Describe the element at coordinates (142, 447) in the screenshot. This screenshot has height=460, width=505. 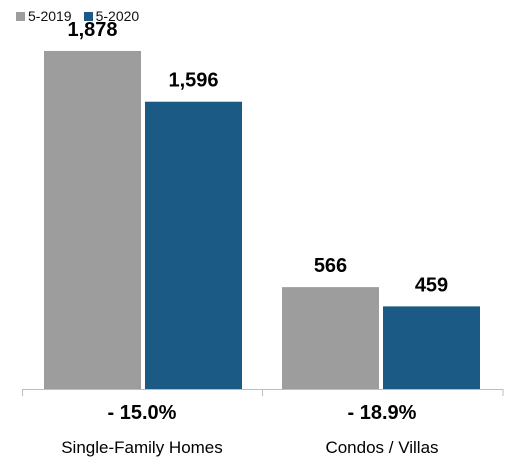
I see `category-label-single-family: Single-Family Homes` at that location.